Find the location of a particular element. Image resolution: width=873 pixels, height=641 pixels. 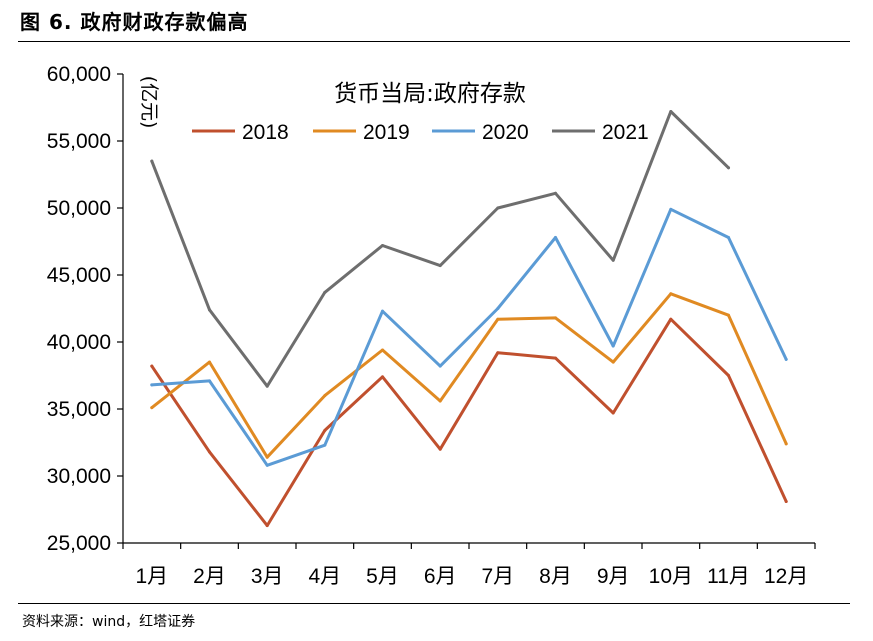

y-tick-label: 35,000 is located at coordinates (79, 409).